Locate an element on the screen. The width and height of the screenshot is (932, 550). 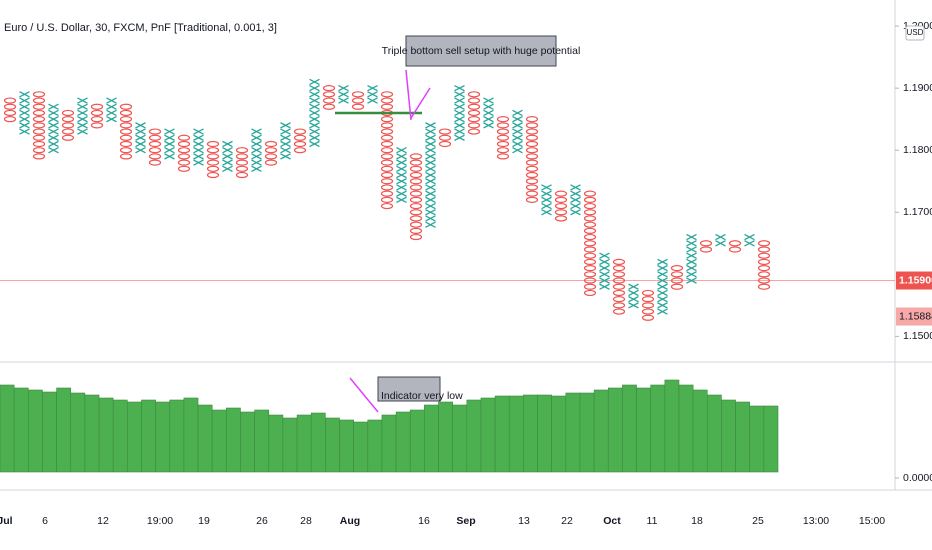
x-tick-label: 16 is located at coordinates (424, 521).